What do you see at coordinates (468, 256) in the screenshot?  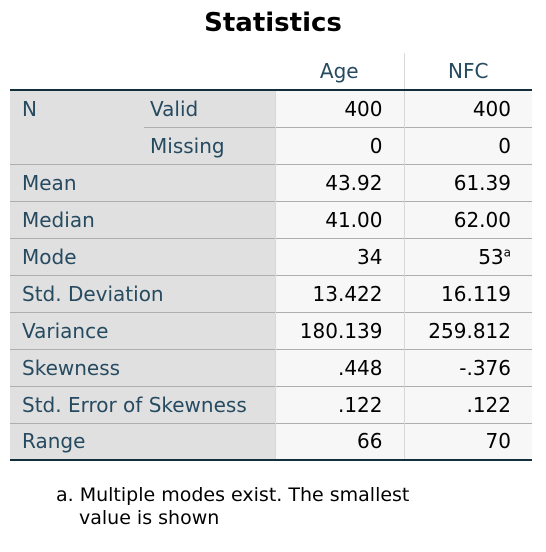 I see `cell-mode-nfc: 53a` at bounding box center [468, 256].